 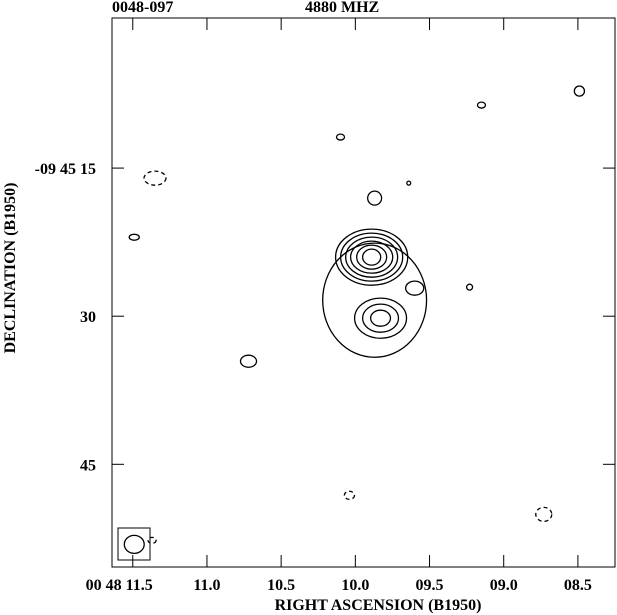 What do you see at coordinates (378, 605) in the screenshot?
I see `x-axis-label: RIGHT ASCENSION (B1950)` at bounding box center [378, 605].